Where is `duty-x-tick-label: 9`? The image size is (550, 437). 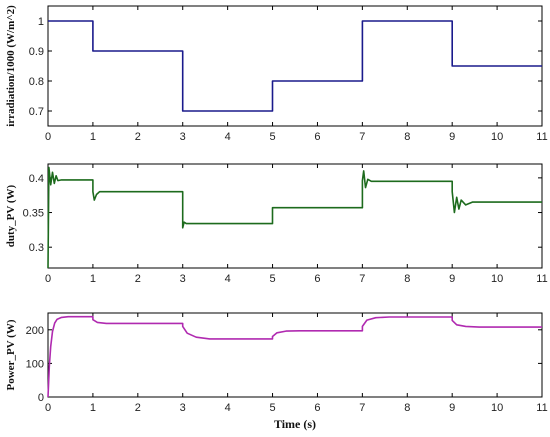
duty-x-tick-label: 9 is located at coordinates (452, 279).